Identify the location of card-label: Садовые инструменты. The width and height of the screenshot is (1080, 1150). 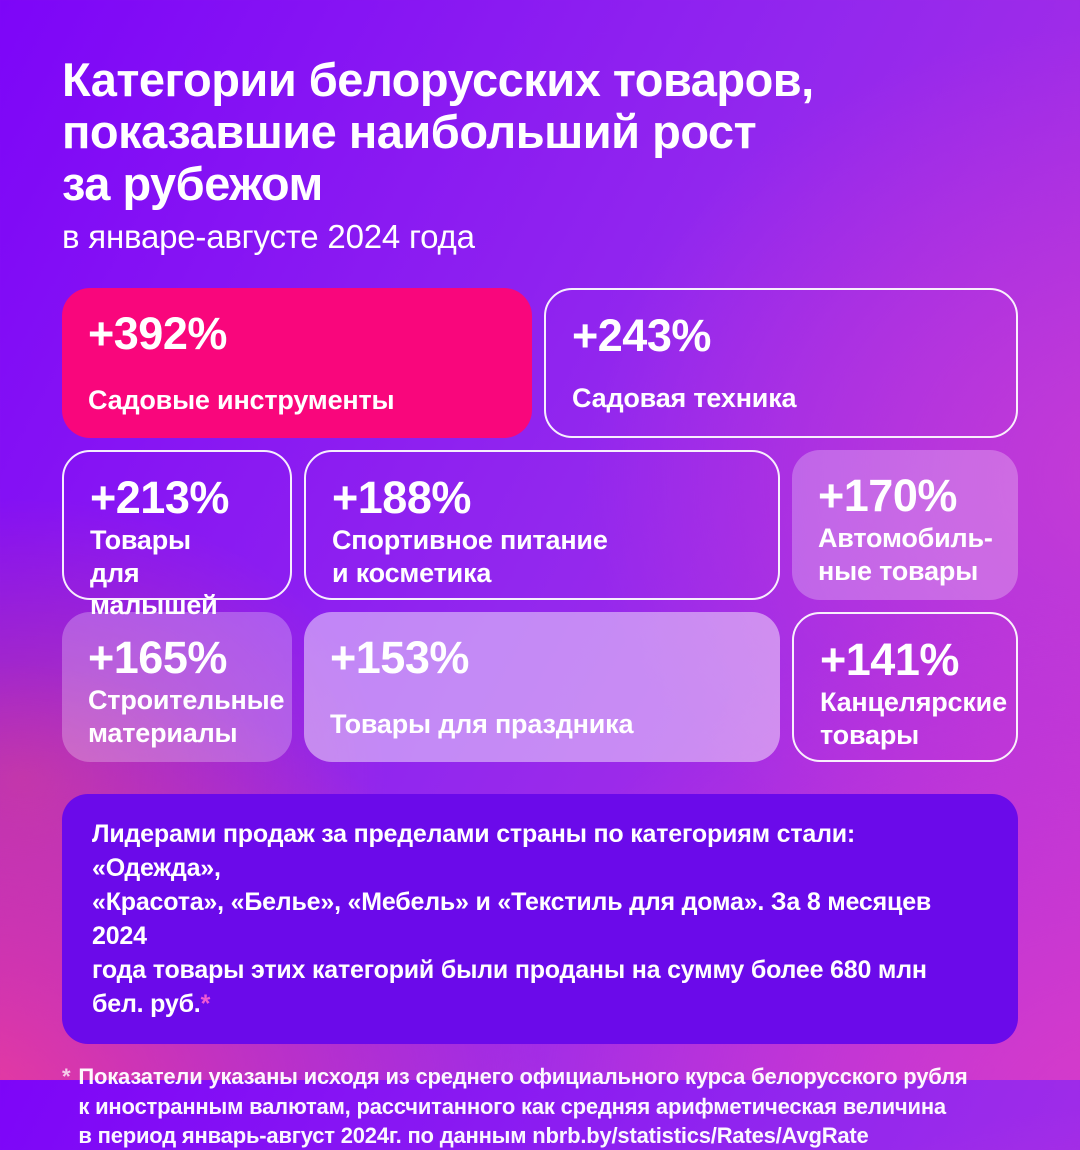
(241, 400).